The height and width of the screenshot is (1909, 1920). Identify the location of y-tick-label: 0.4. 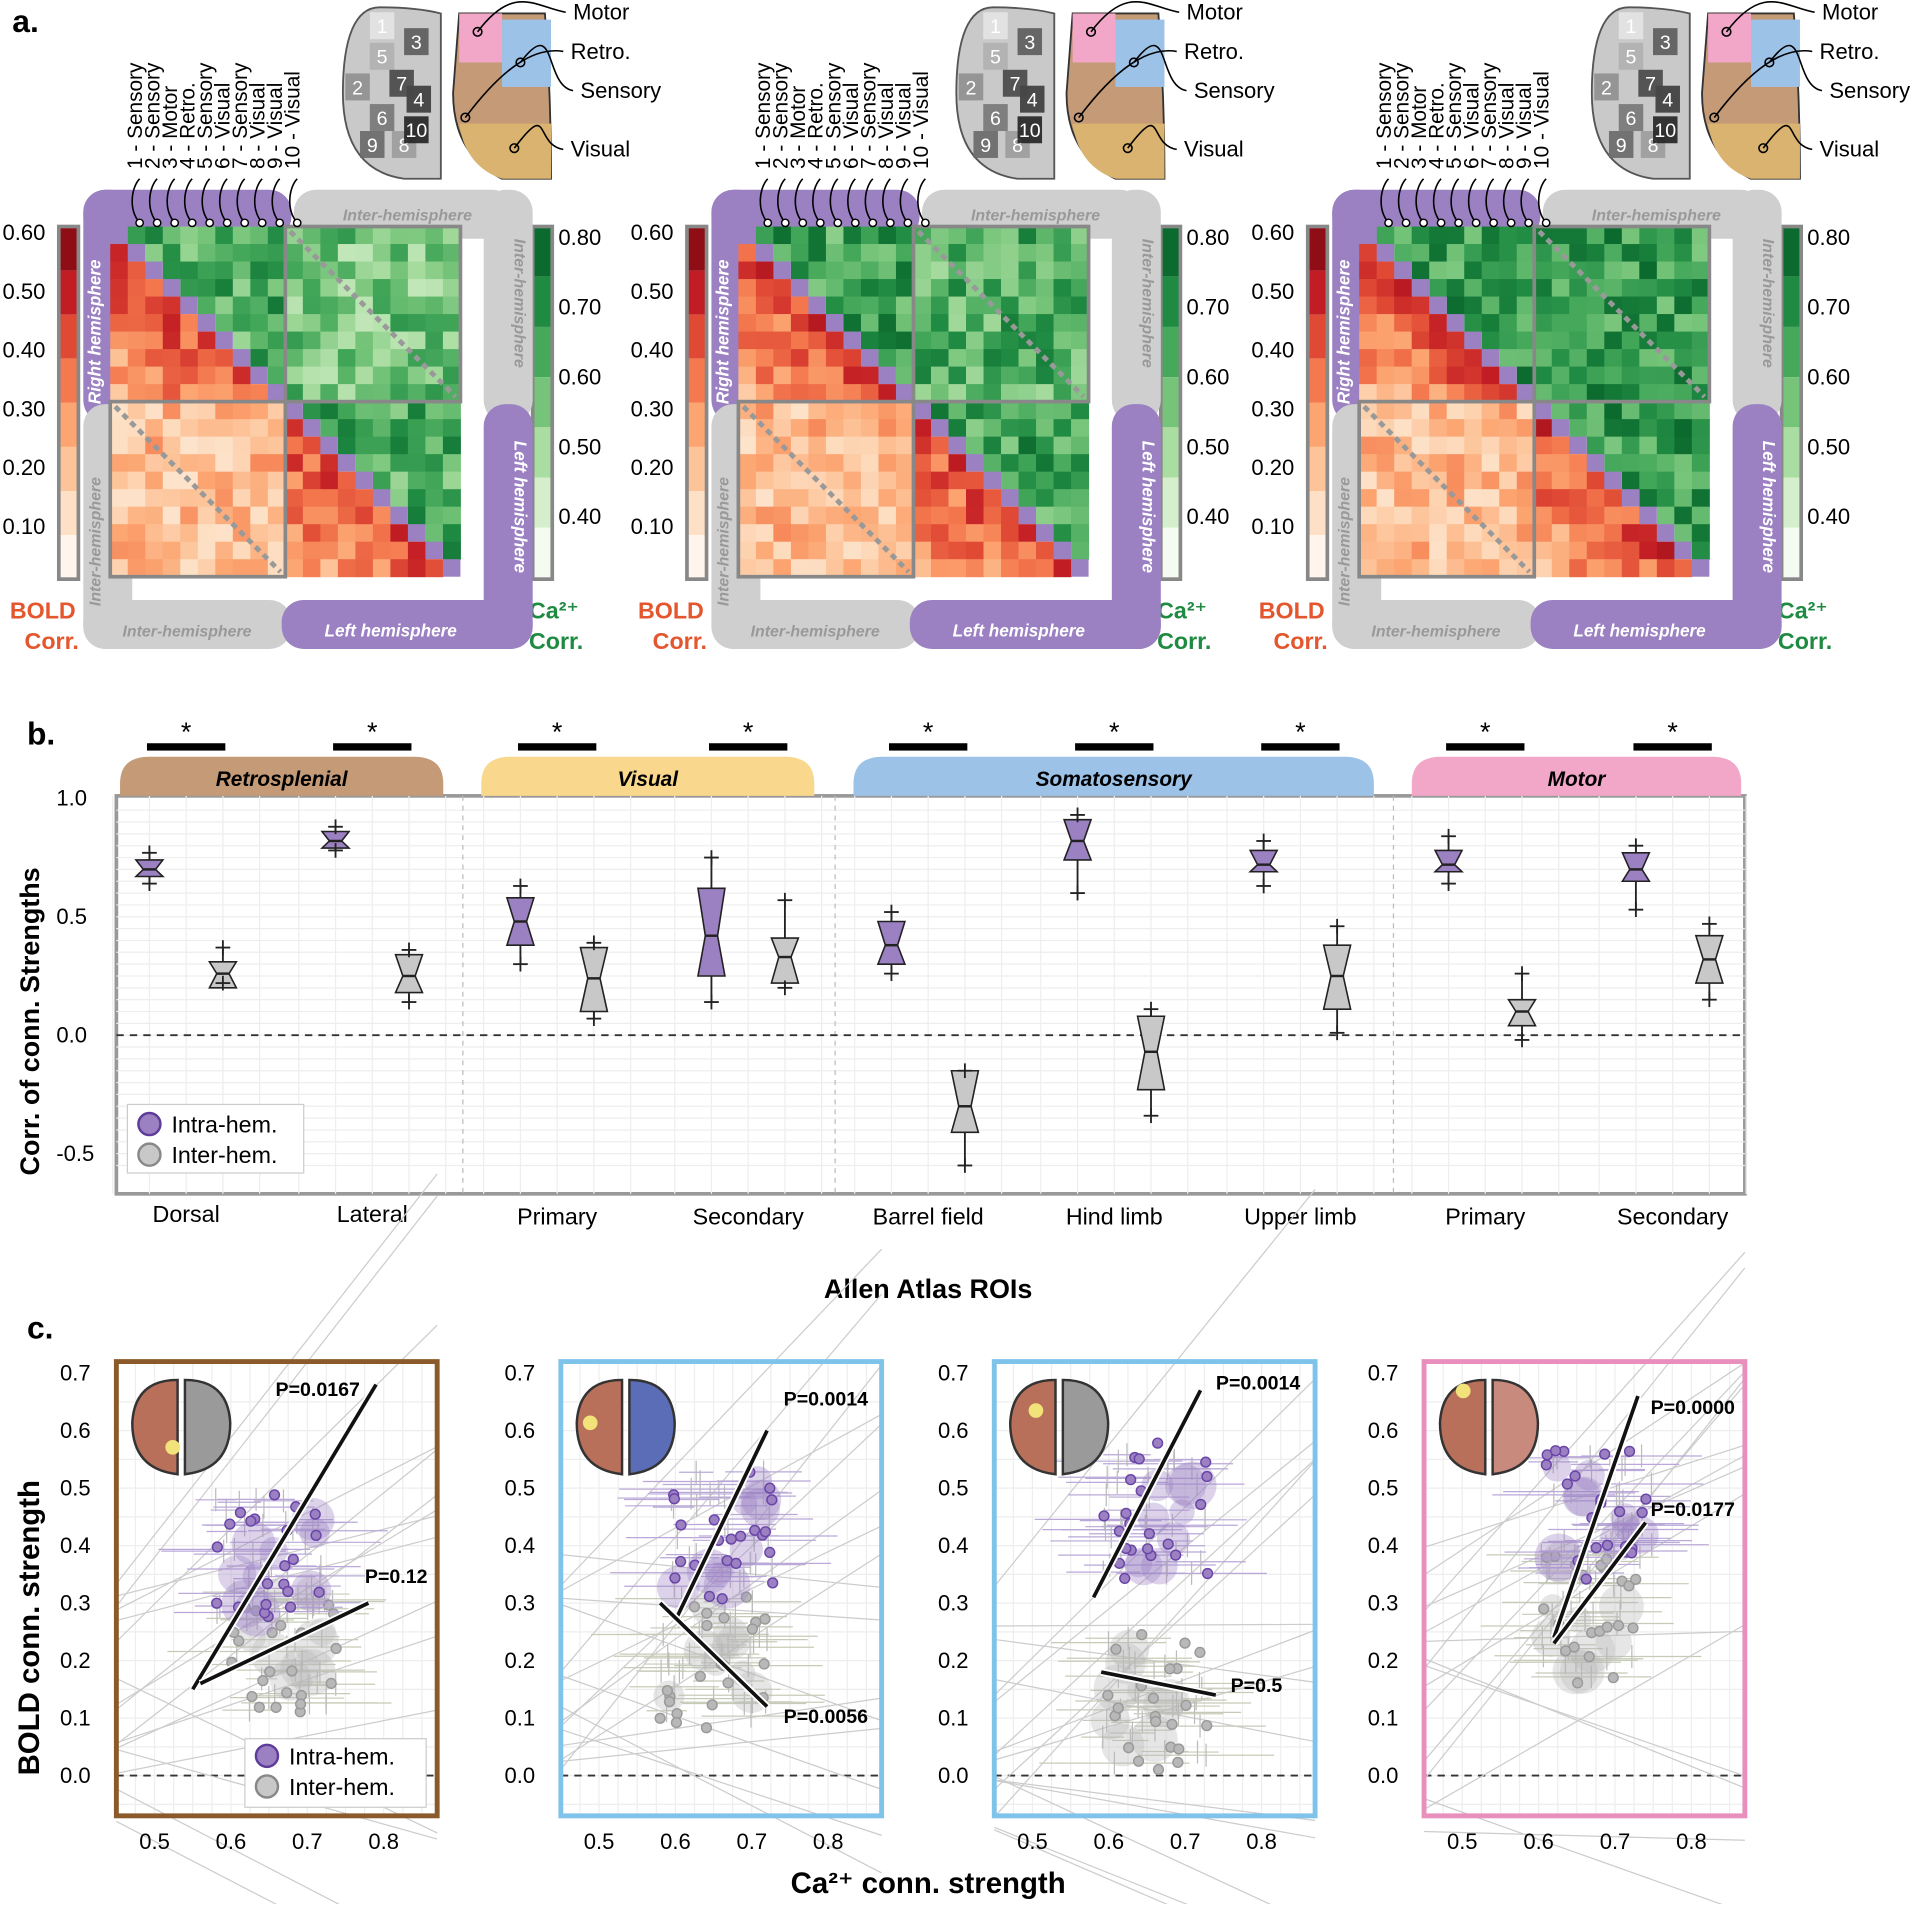
(520, 1545).